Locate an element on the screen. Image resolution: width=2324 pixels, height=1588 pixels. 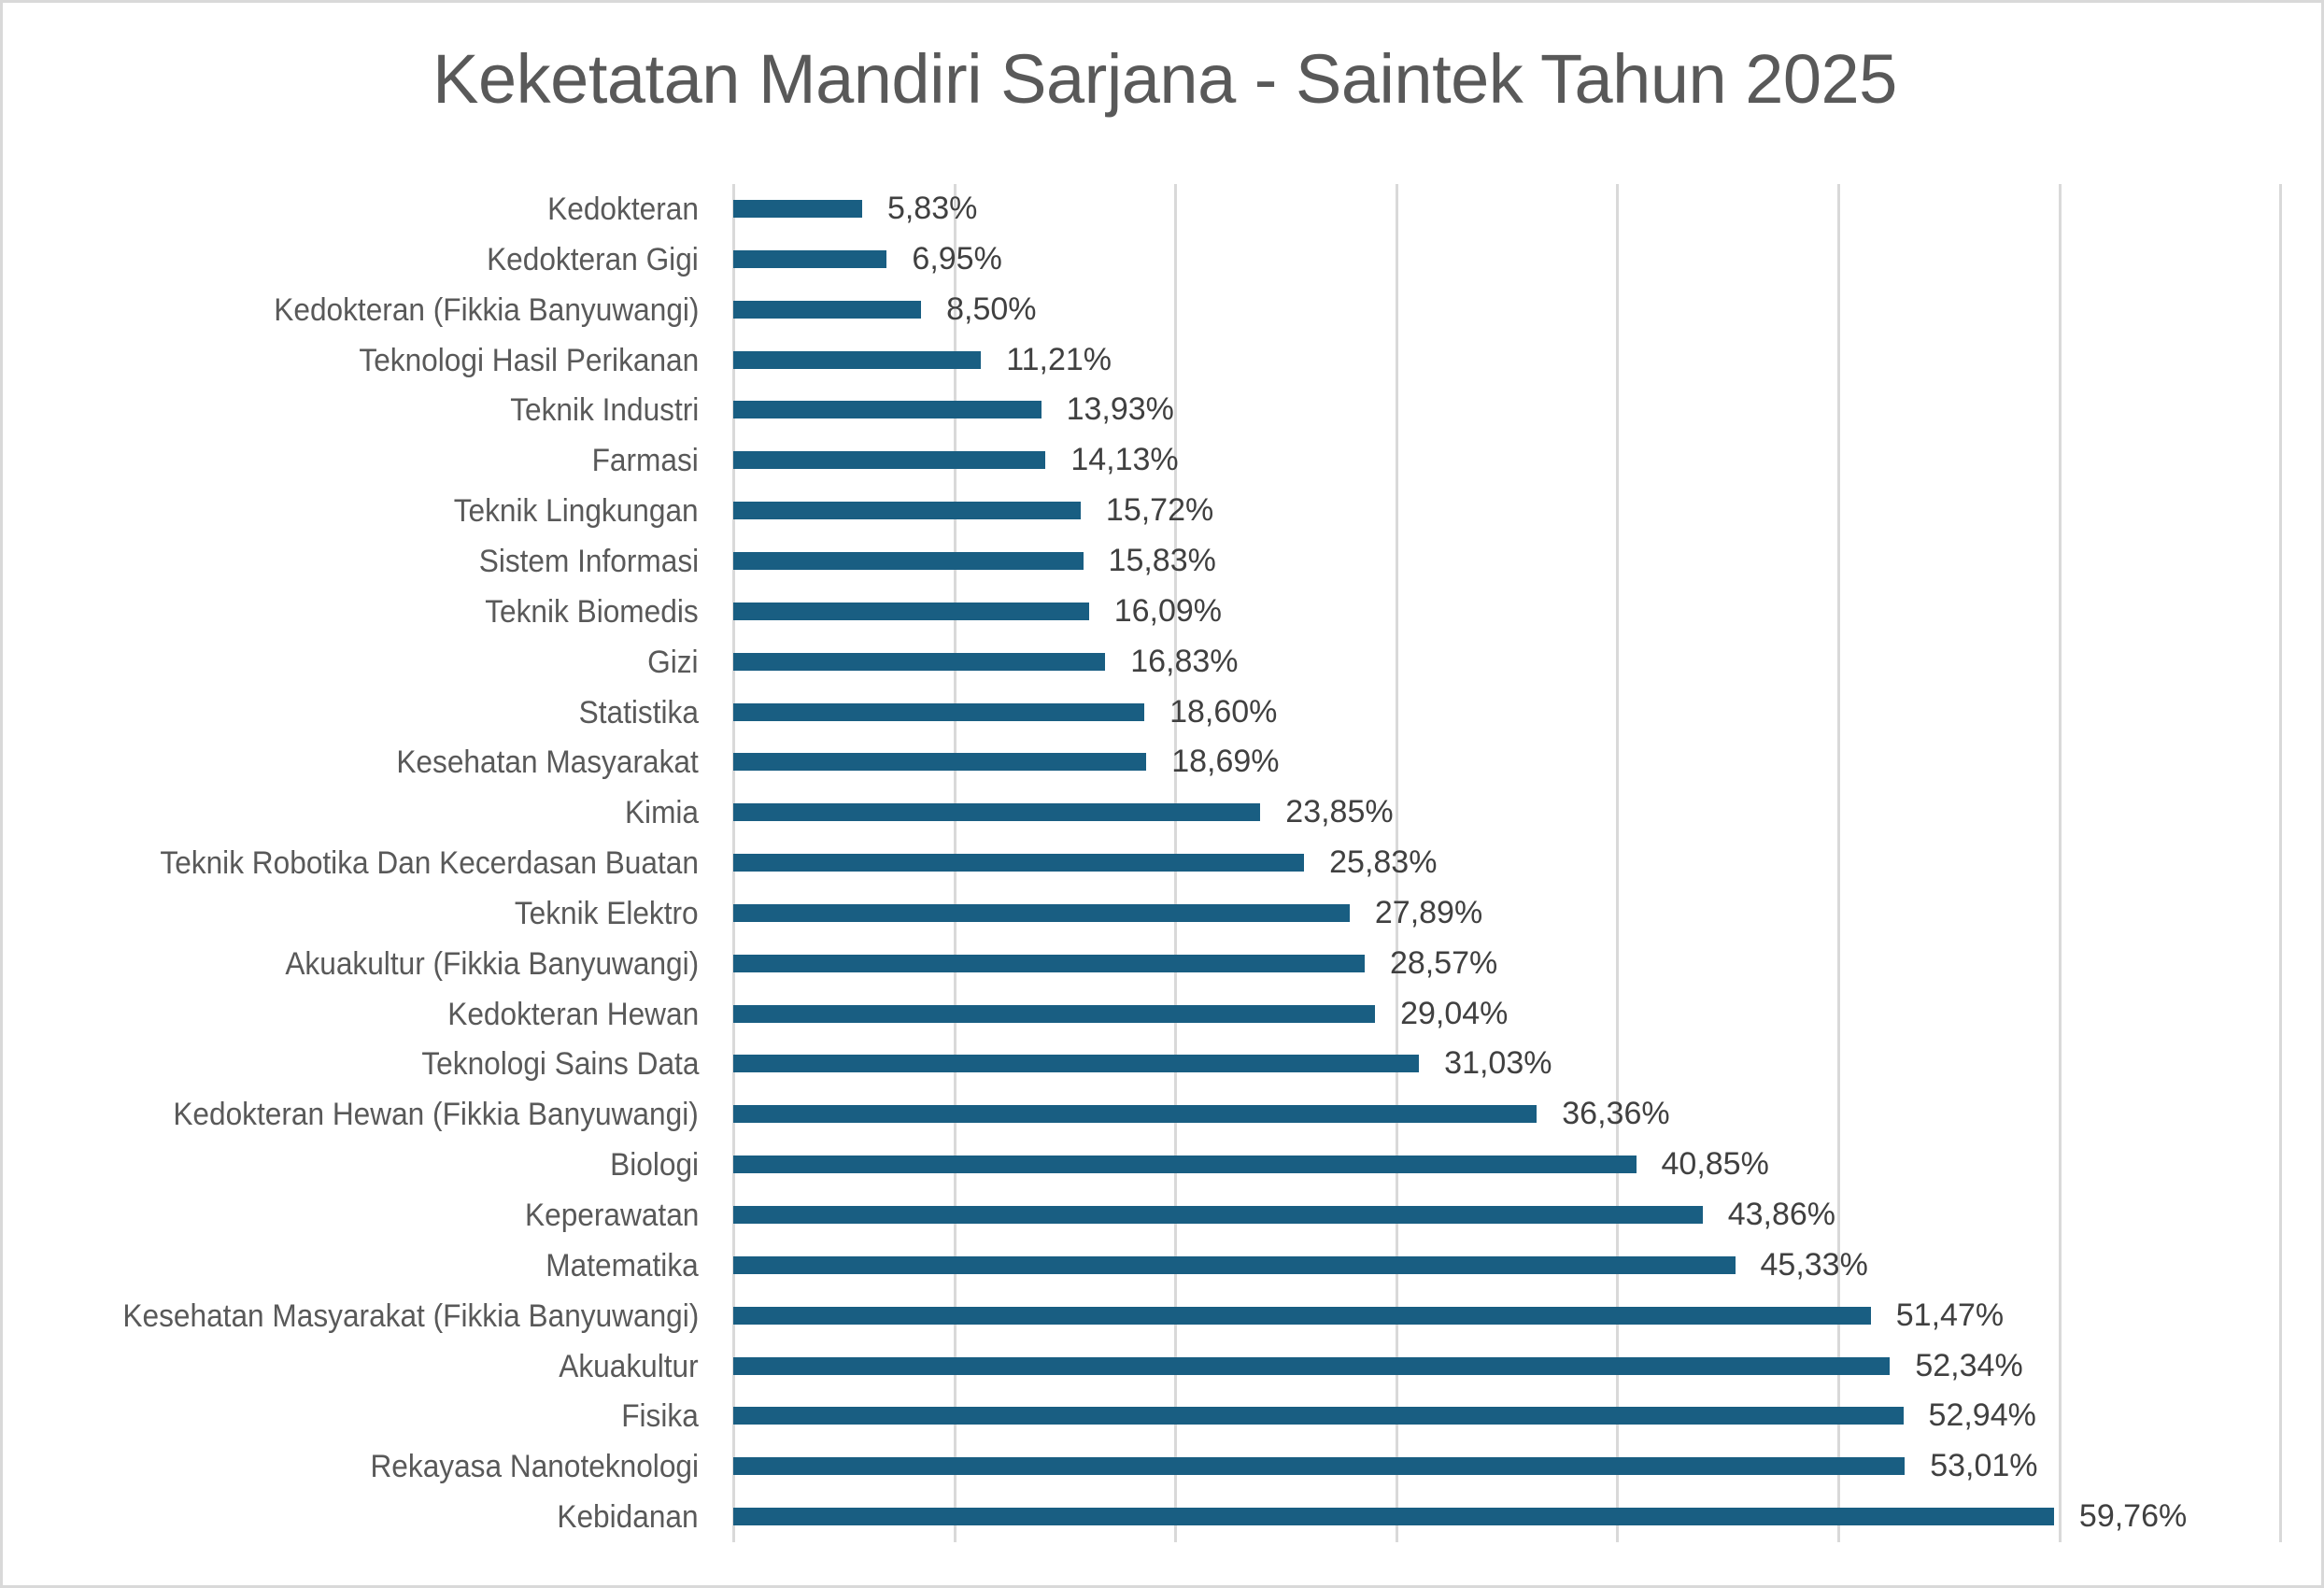
data-label: 15,83% is located at coordinates (1162, 560).